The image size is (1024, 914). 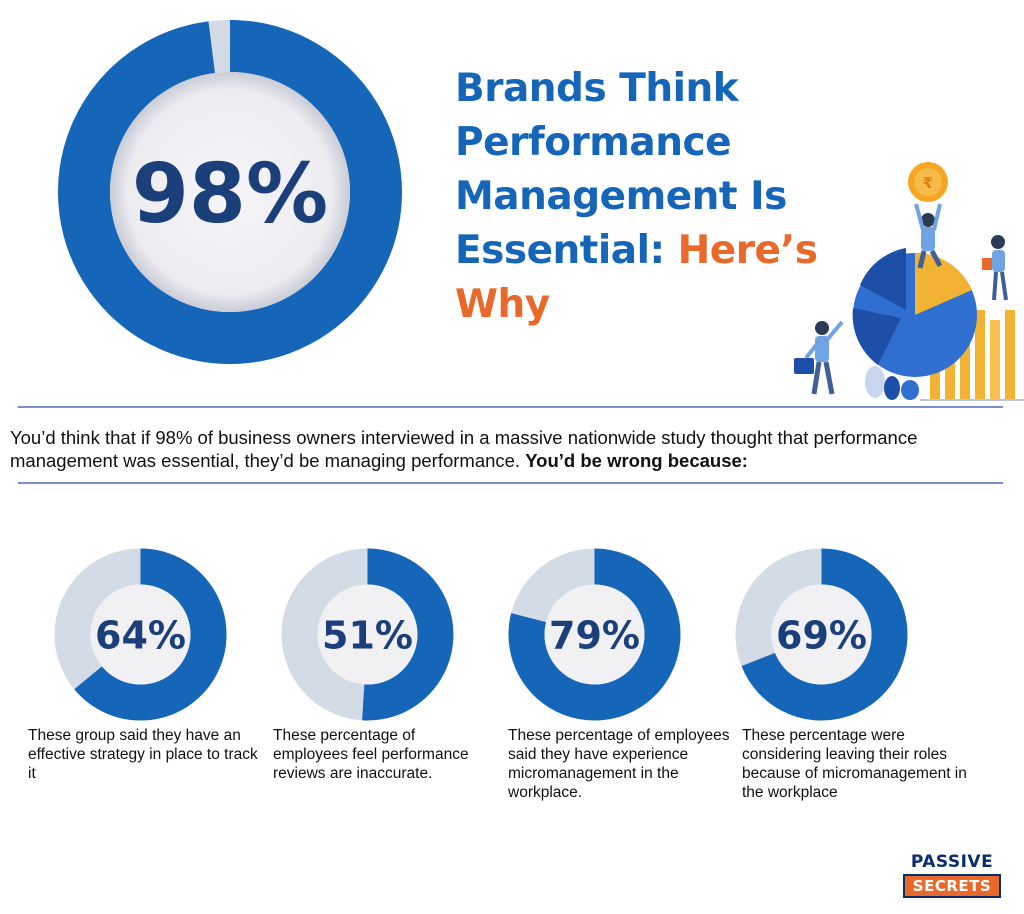 I want to click on businessman-icon, so click(x=819, y=357).